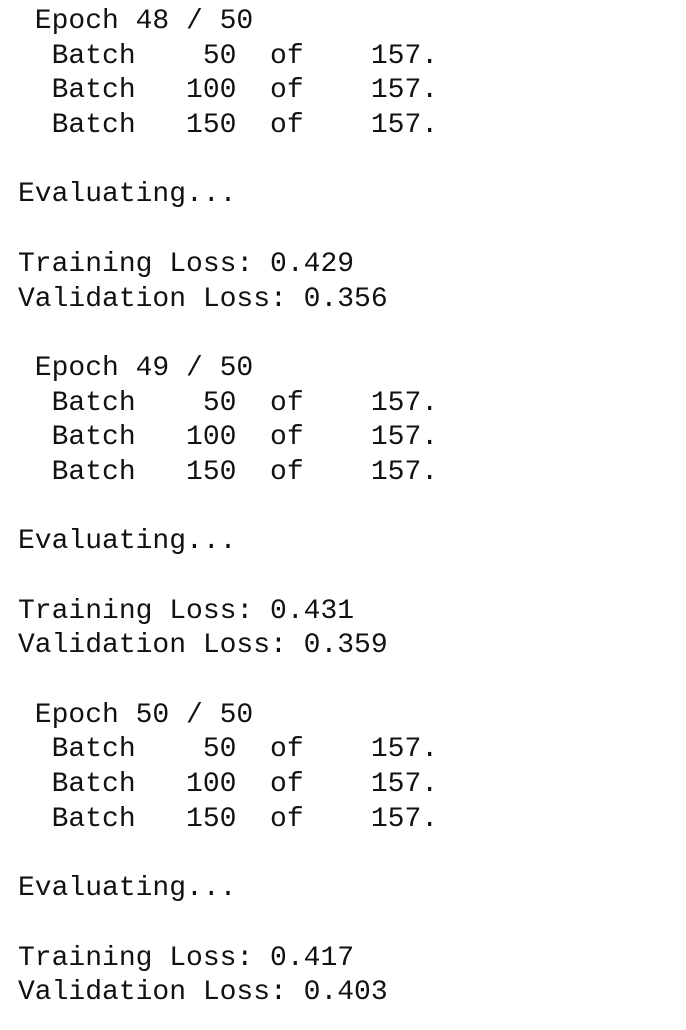 This screenshot has width=686, height=1030. Describe the element at coordinates (186, 611) in the screenshot. I see `training-loss-line: Training Loss: 0.431` at that location.